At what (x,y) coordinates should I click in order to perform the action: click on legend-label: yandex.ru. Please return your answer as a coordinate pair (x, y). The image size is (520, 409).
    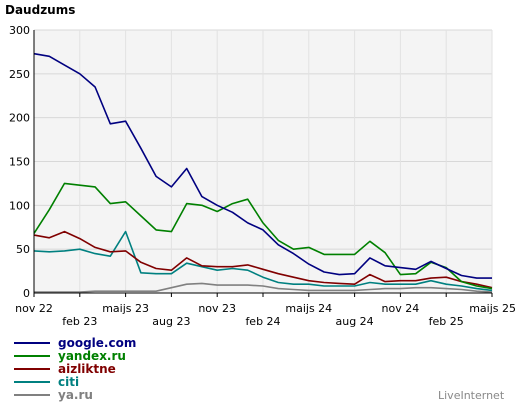
    Looking at the image, I should click on (92, 356).